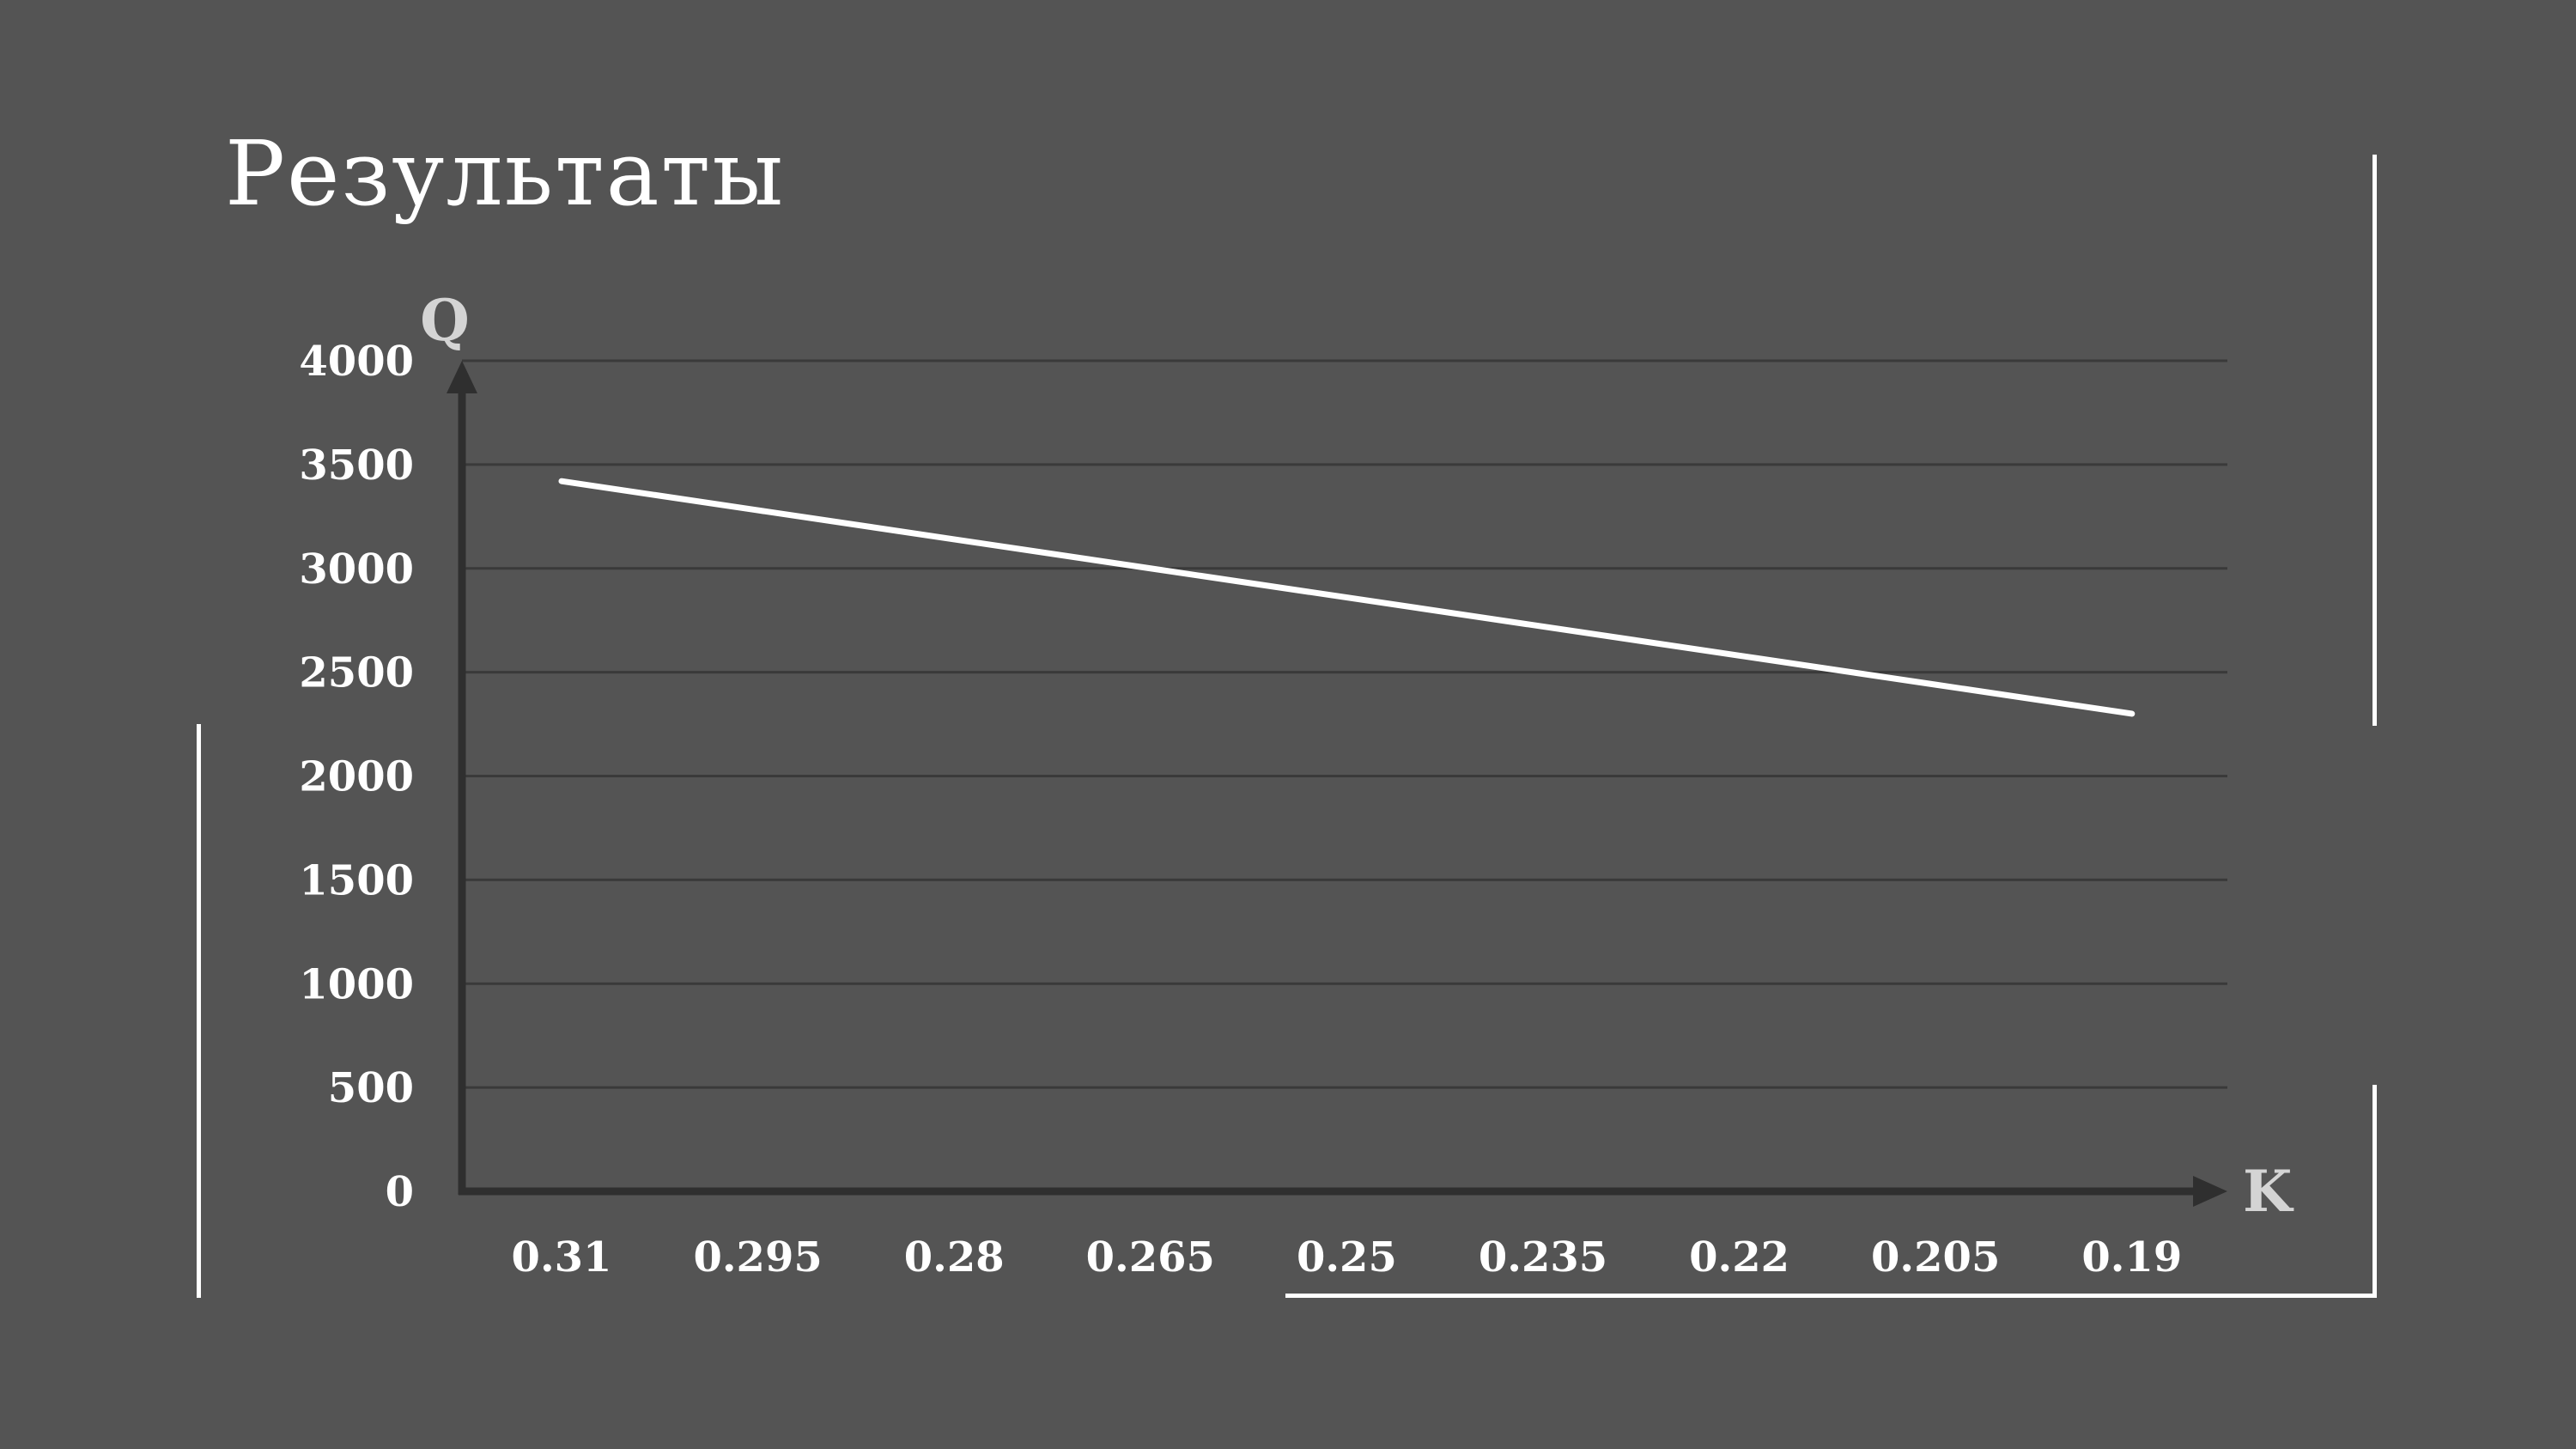  Describe the element at coordinates (371, 1088) in the screenshot. I see `y-tick-label: 500` at that location.